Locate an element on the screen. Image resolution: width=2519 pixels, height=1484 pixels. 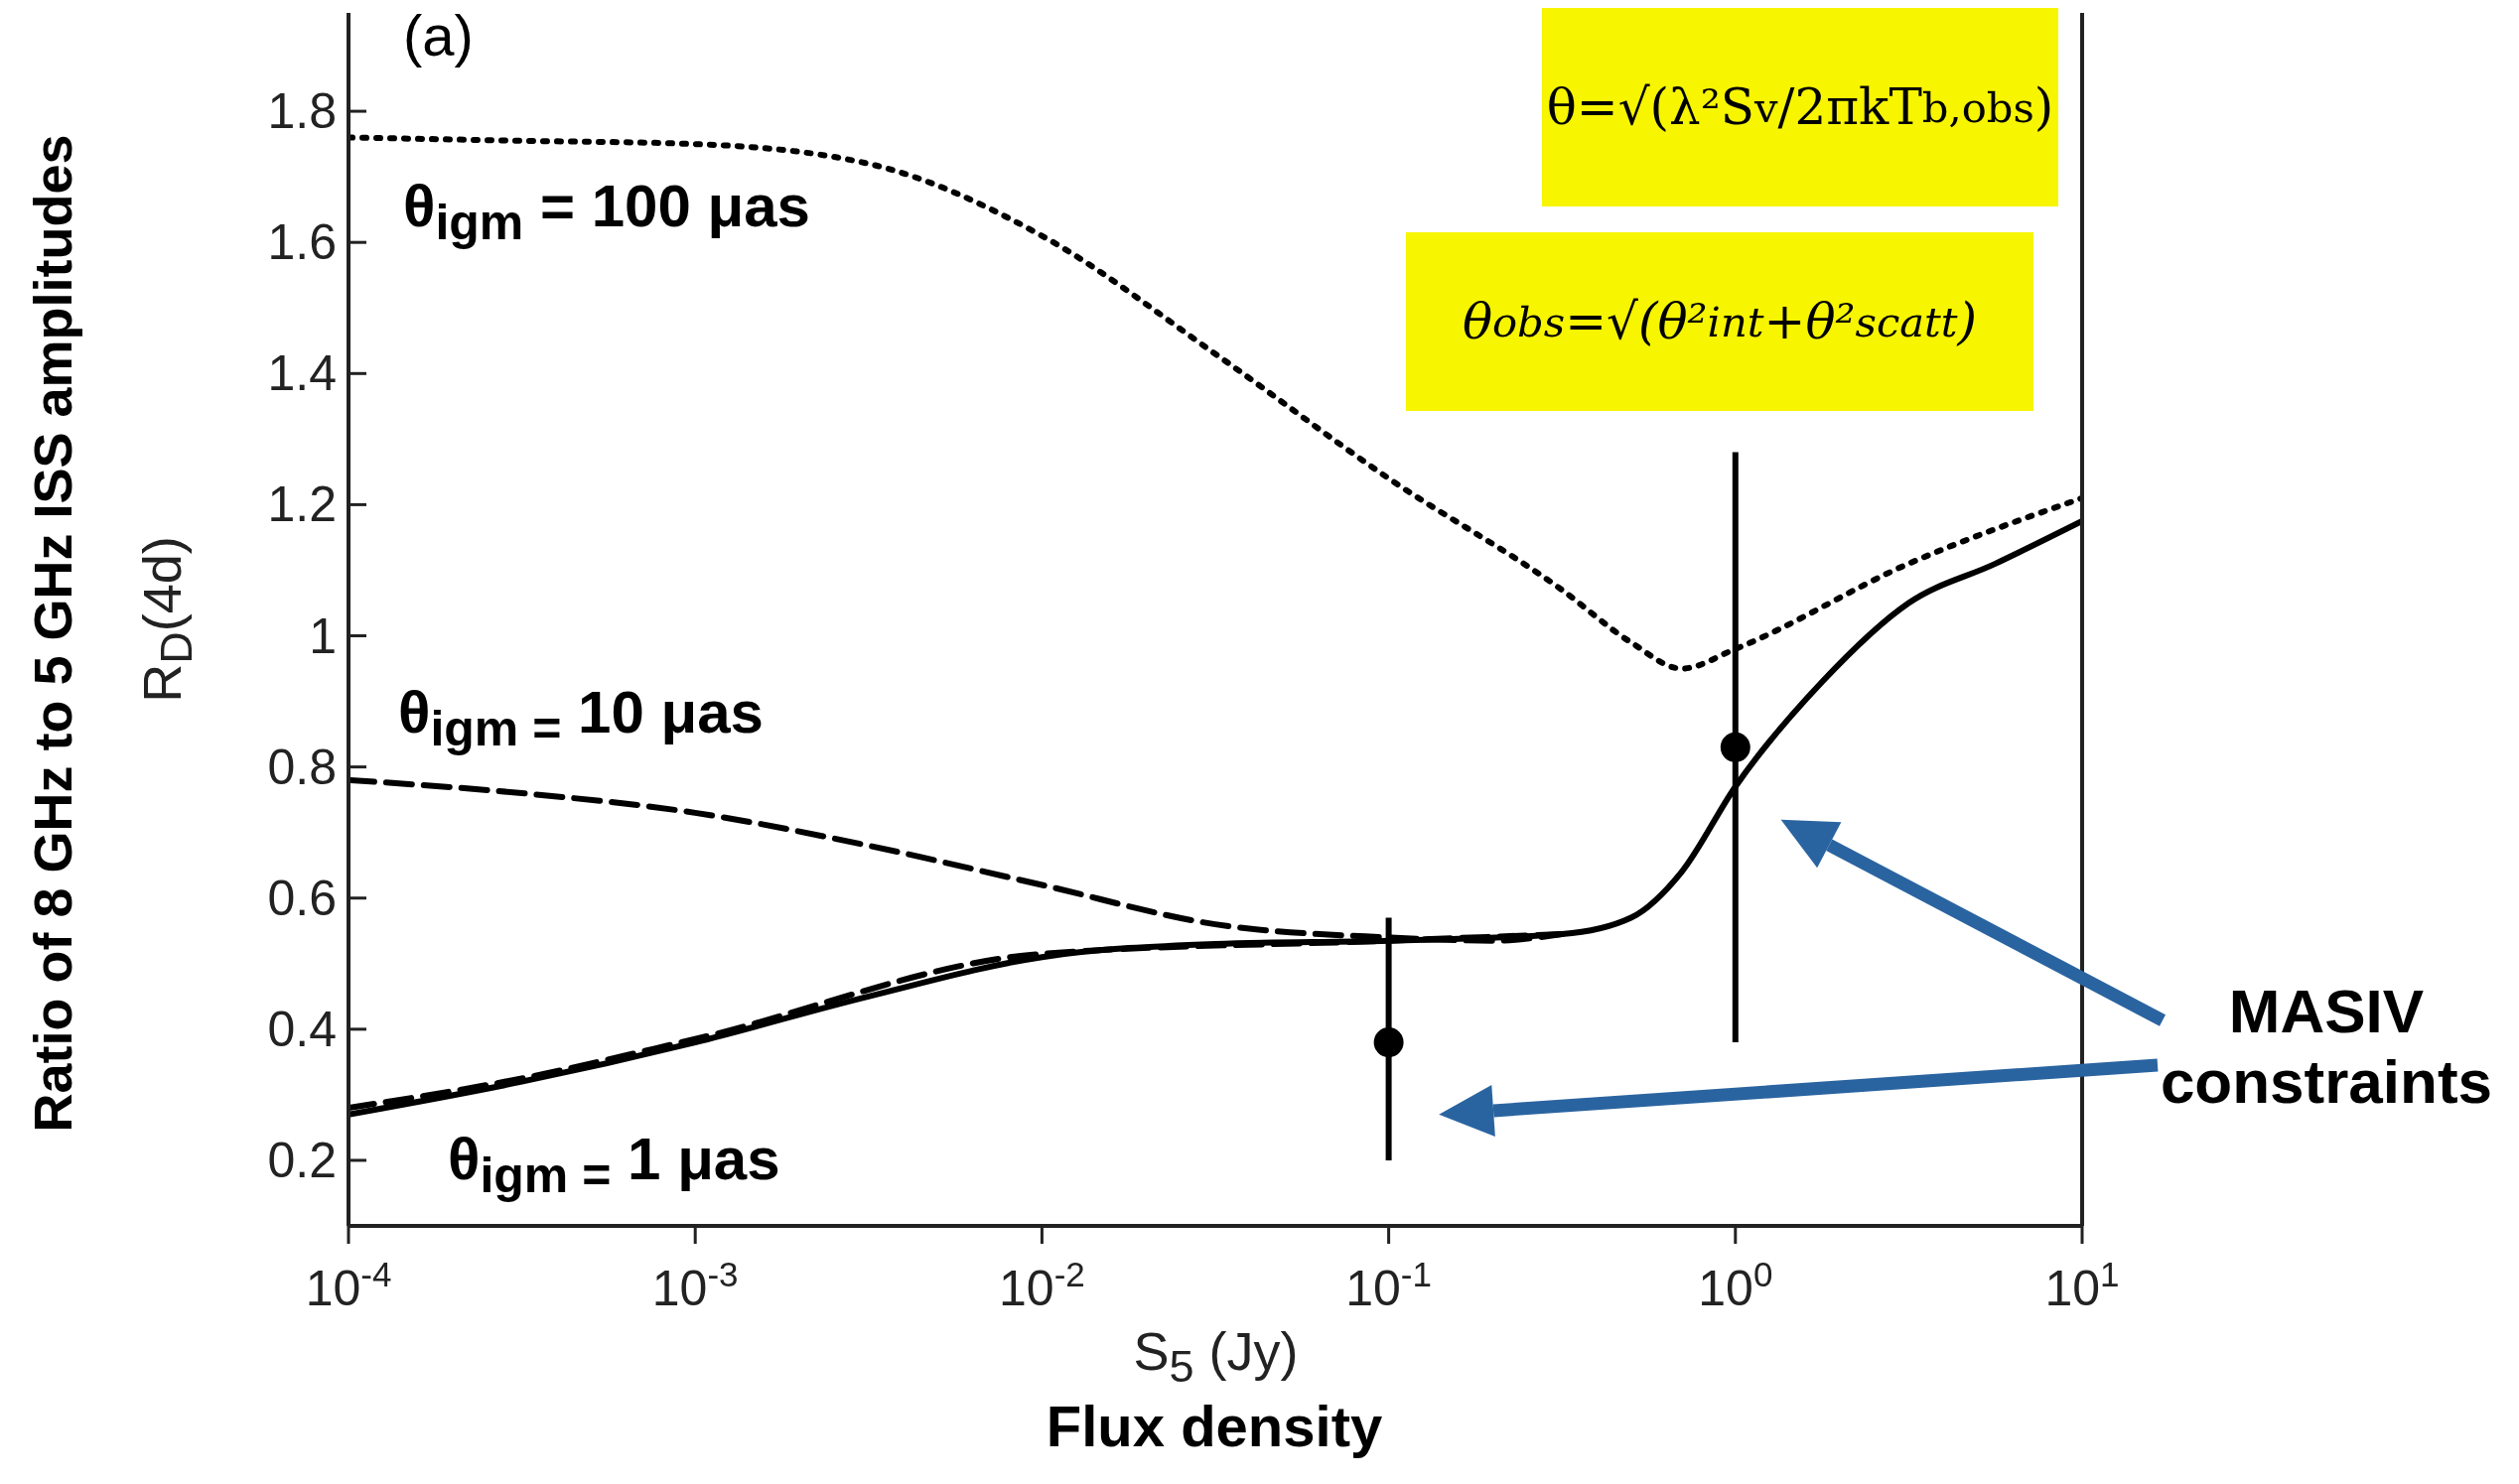
text: Ratio of 8 GHz to 5 GHz ISS amplitudes is located at coordinates (53, 633).